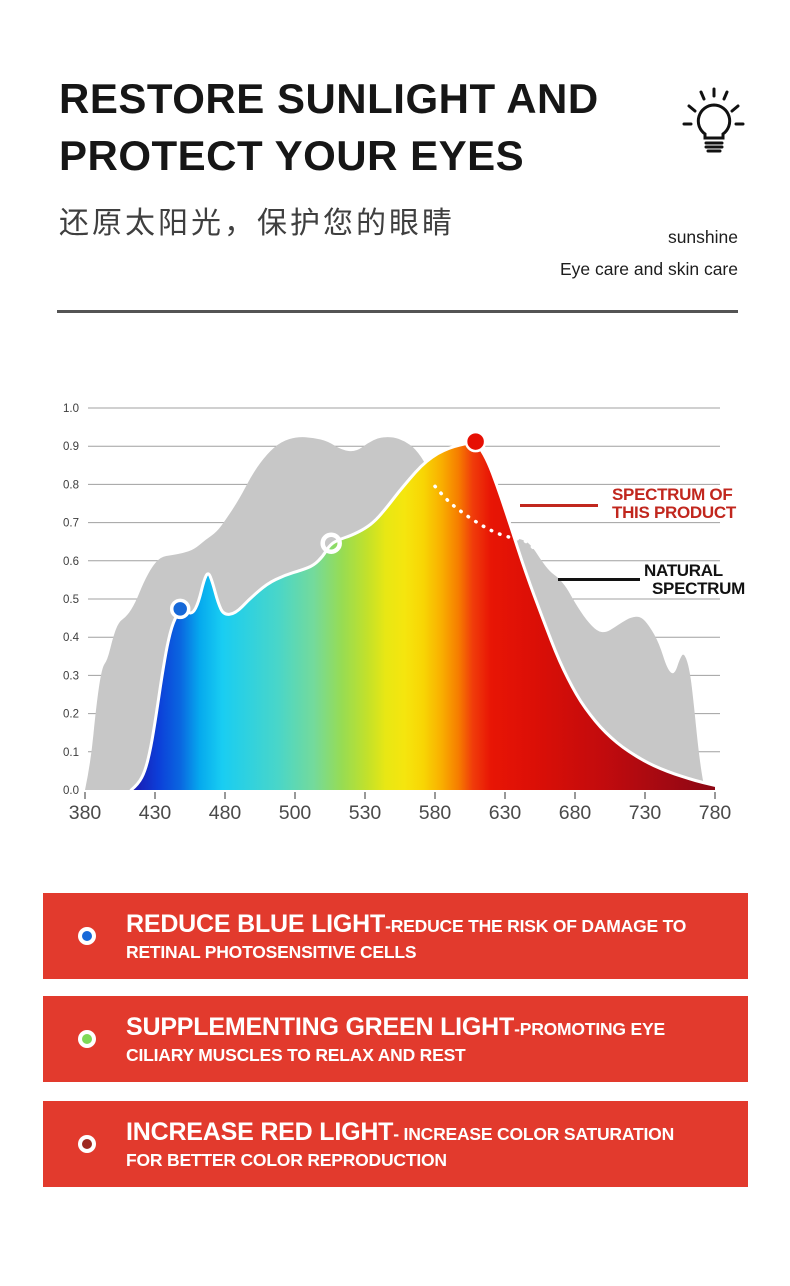  Describe the element at coordinates (295, 813) in the screenshot. I see `svg-text: 500` at that location.